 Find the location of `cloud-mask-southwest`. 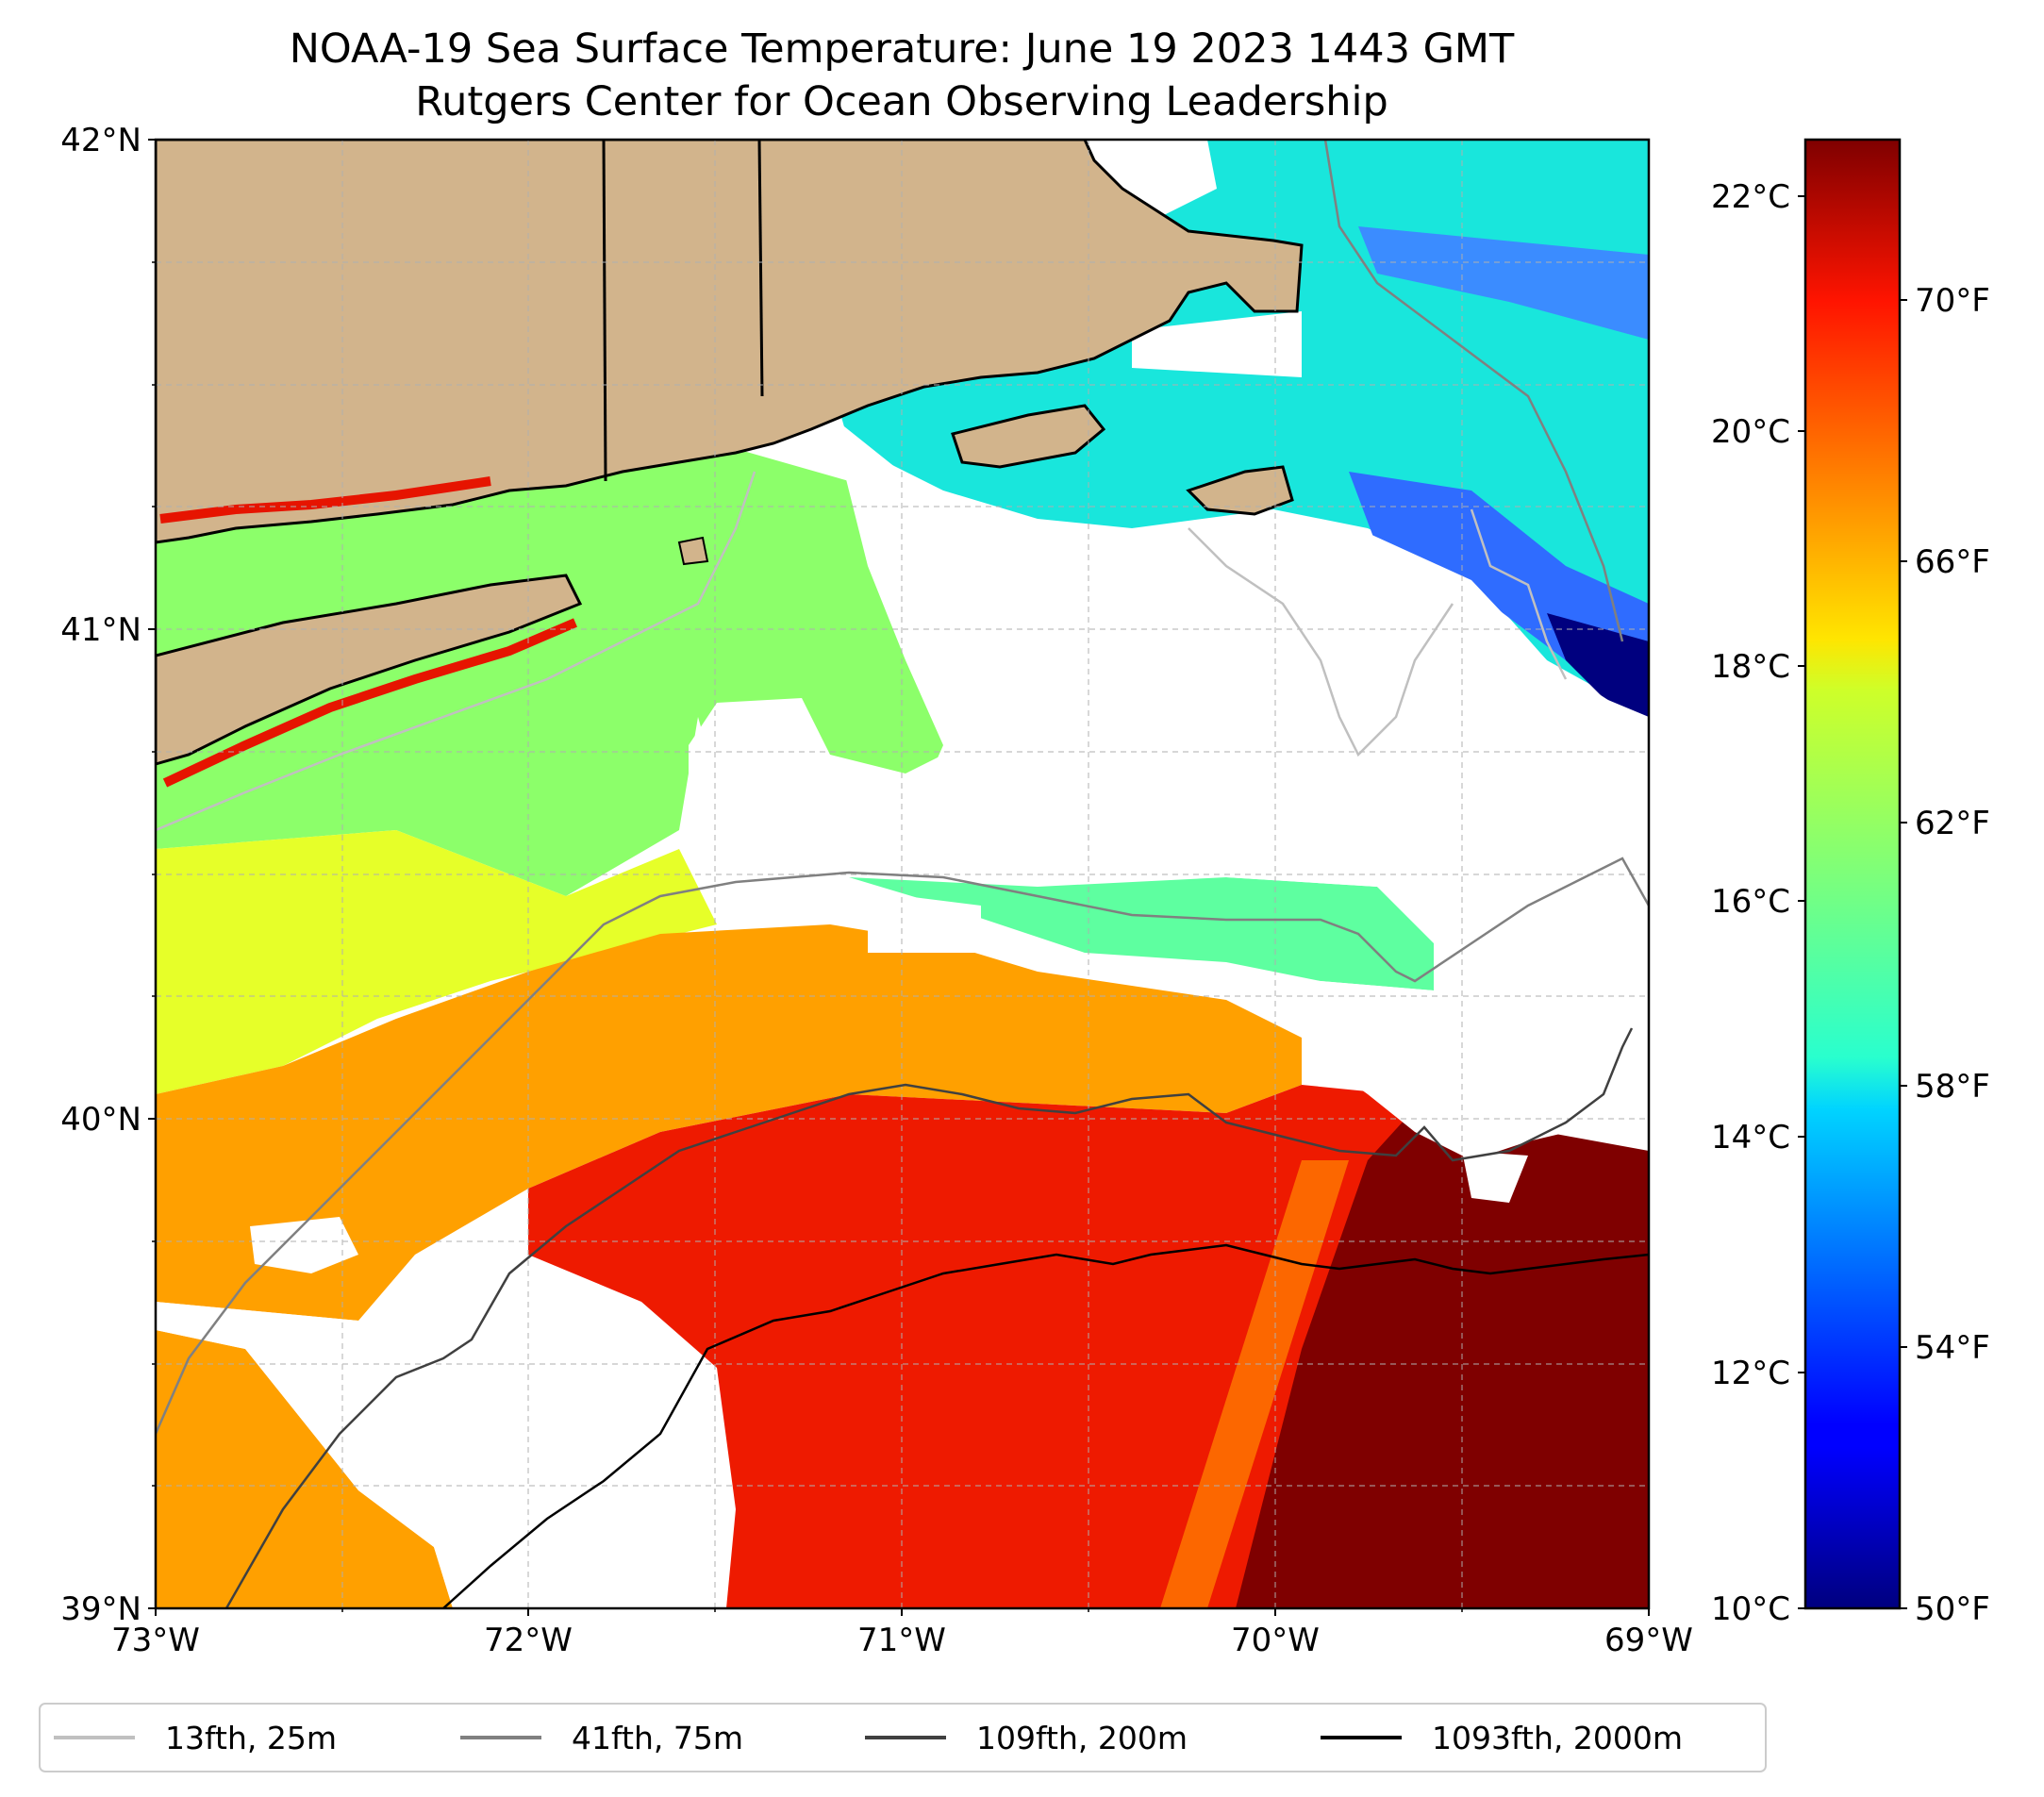

cloud-mask-southwest is located at coordinates (446, 1455).